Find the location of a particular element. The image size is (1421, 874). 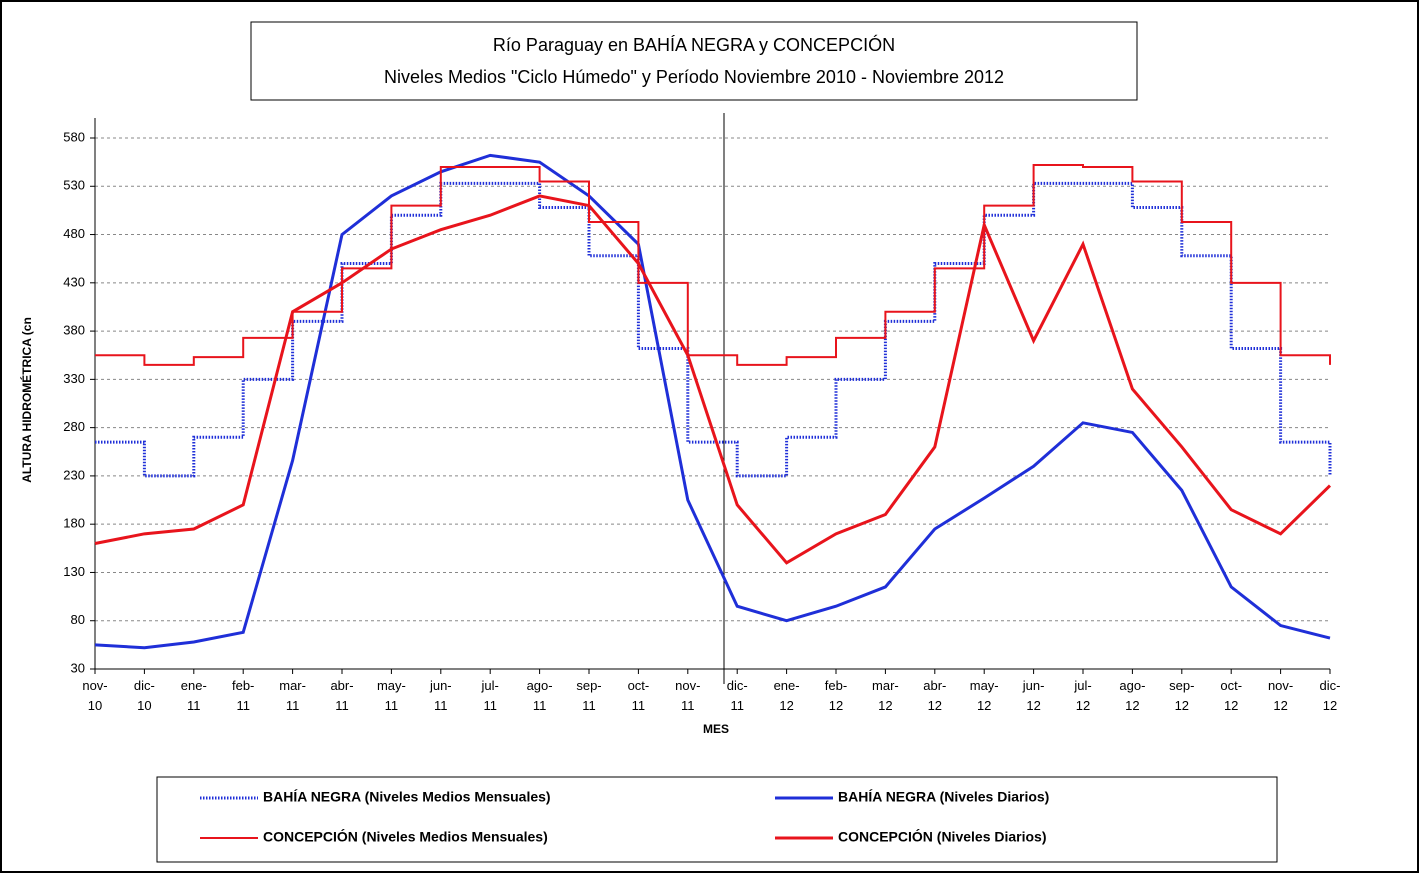

x-tick-label: oct-11 is located at coordinates (639, 695).